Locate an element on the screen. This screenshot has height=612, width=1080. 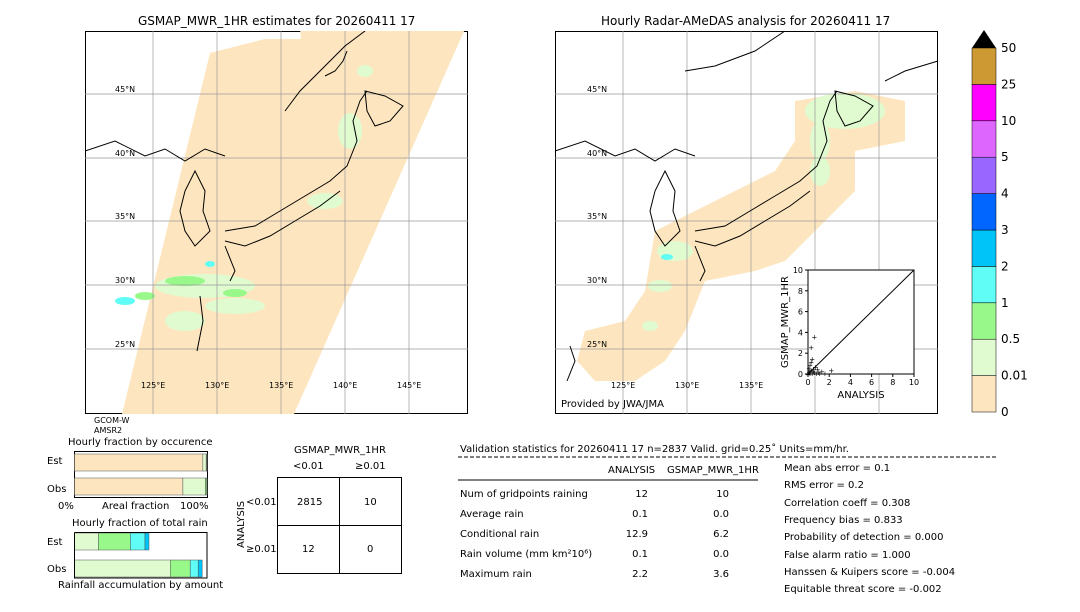
scatter-ytick-label: 10 is located at coordinates (798, 270).